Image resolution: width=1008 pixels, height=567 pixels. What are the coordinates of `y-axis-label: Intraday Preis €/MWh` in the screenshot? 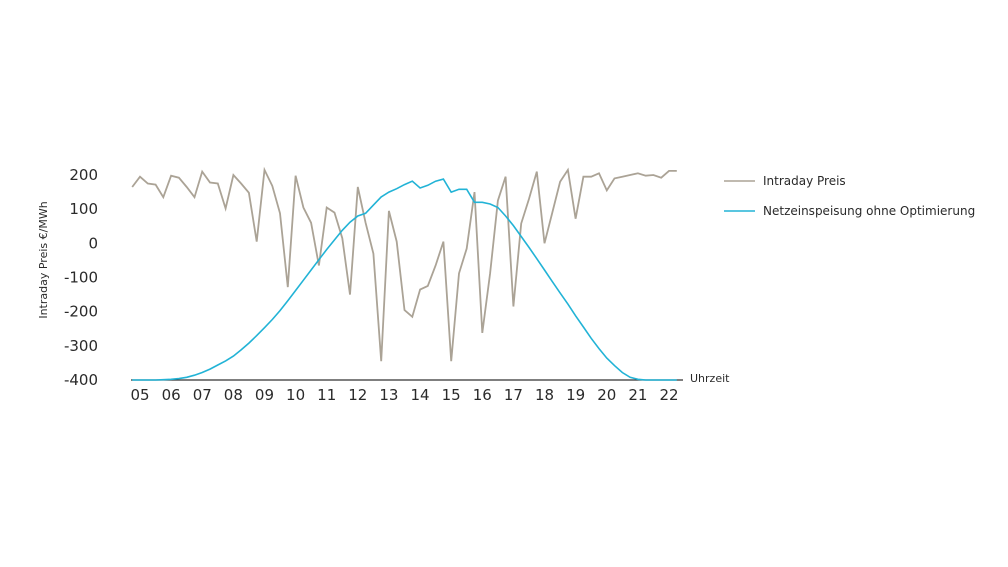 It's located at (43, 259).